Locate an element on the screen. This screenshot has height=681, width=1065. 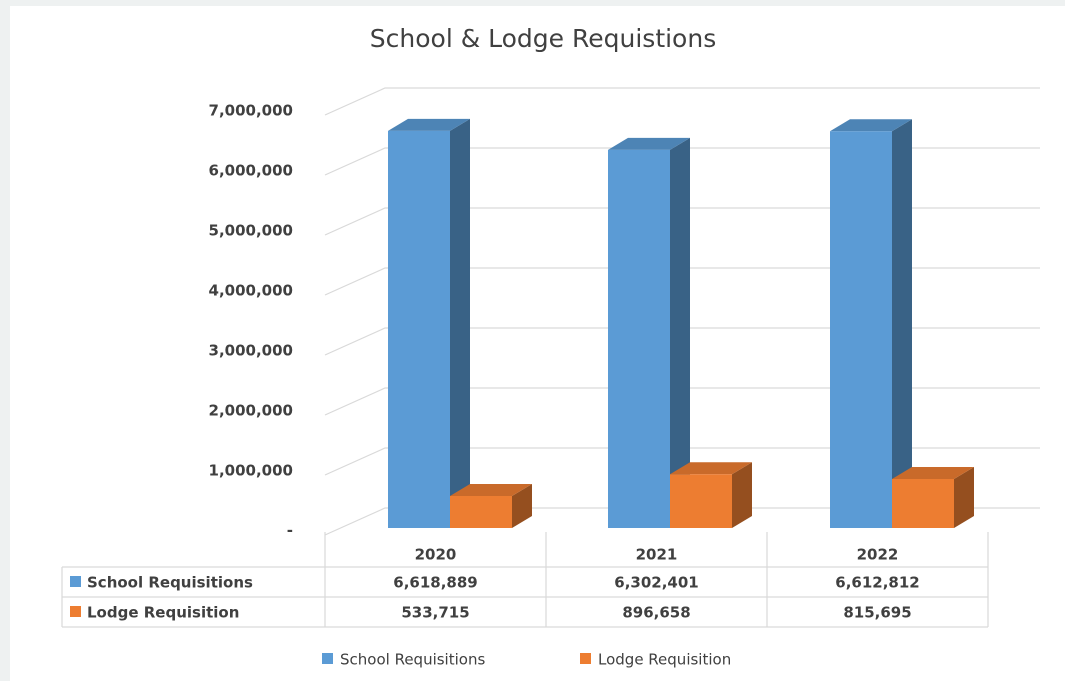
chart-title: School & Lodge Requistions is located at coordinates (543, 38).